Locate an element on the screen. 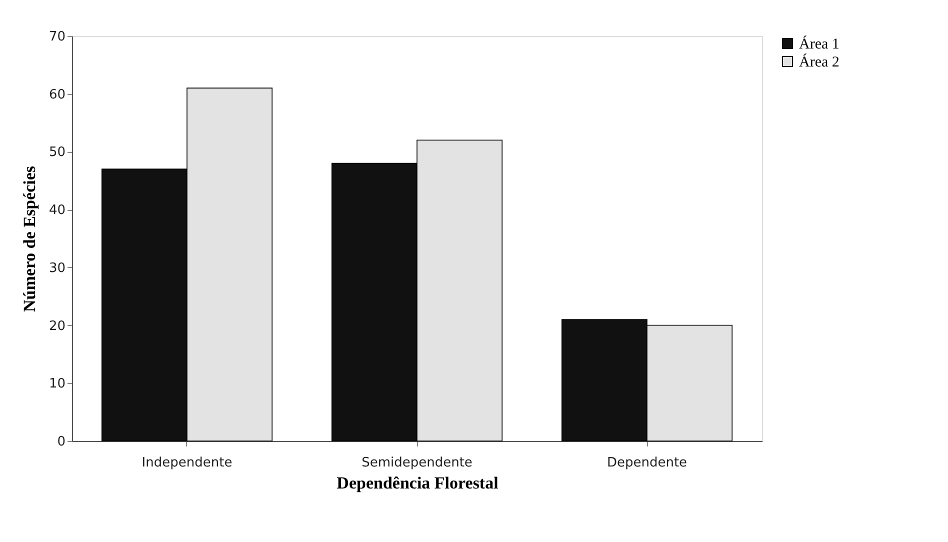 The height and width of the screenshot is (542, 948). legend-label: Área 1 is located at coordinates (819, 44).